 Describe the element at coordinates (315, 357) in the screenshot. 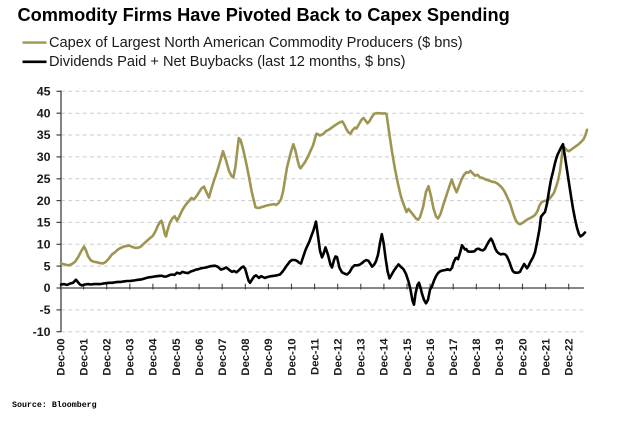

I see `svg-text: Dec-11` at that location.